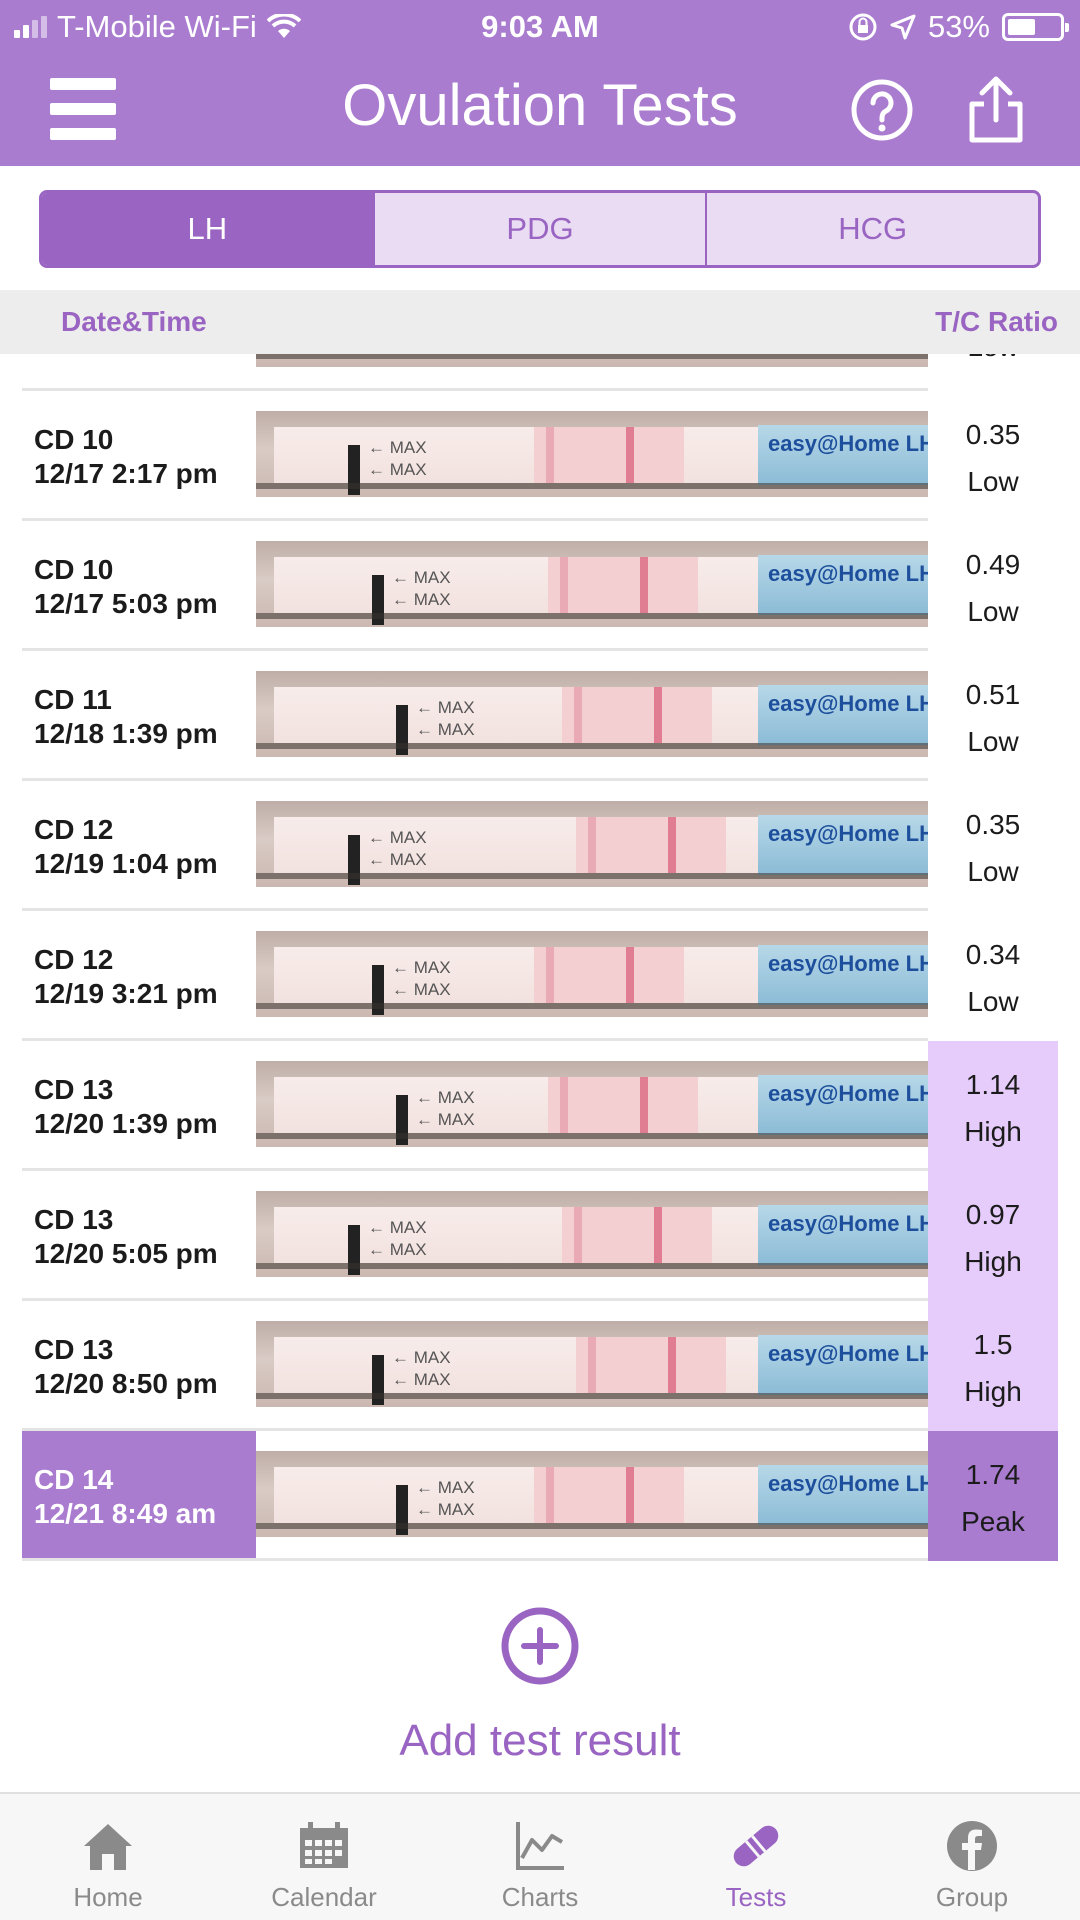 The image size is (1080, 1920). What do you see at coordinates (126, 473) in the screenshot?
I see `result-time: 12/17 2:17 pm` at bounding box center [126, 473].